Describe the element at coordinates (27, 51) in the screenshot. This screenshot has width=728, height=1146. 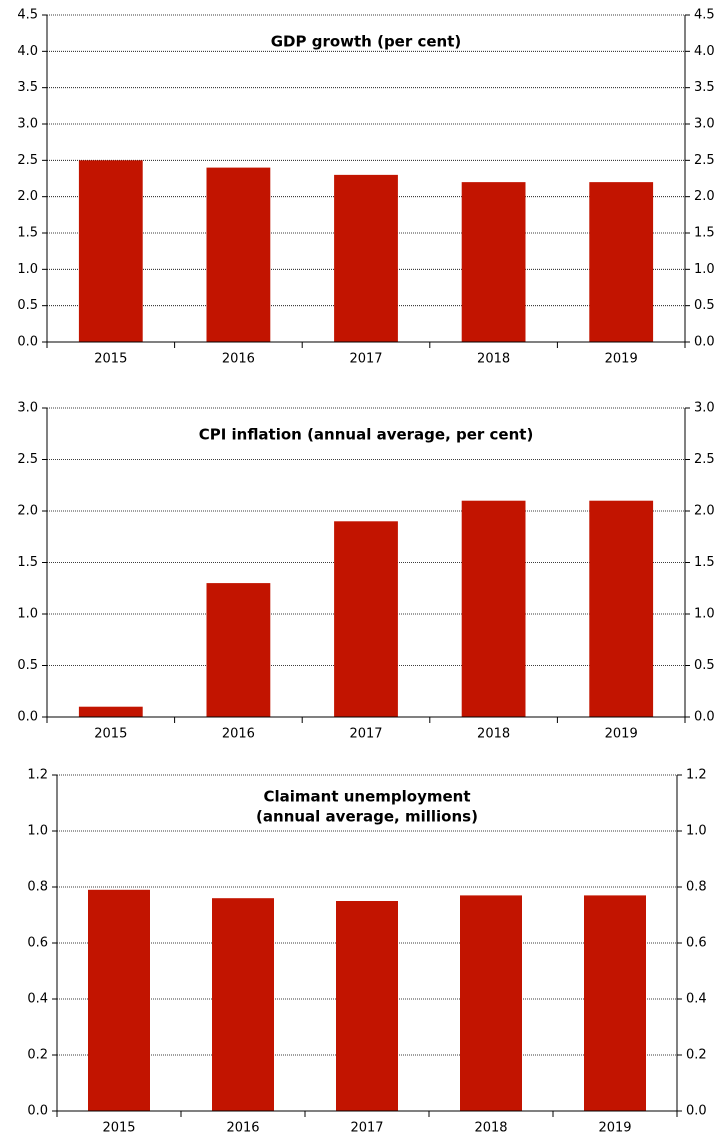
I see `y-tick-label: 4.0` at that location.